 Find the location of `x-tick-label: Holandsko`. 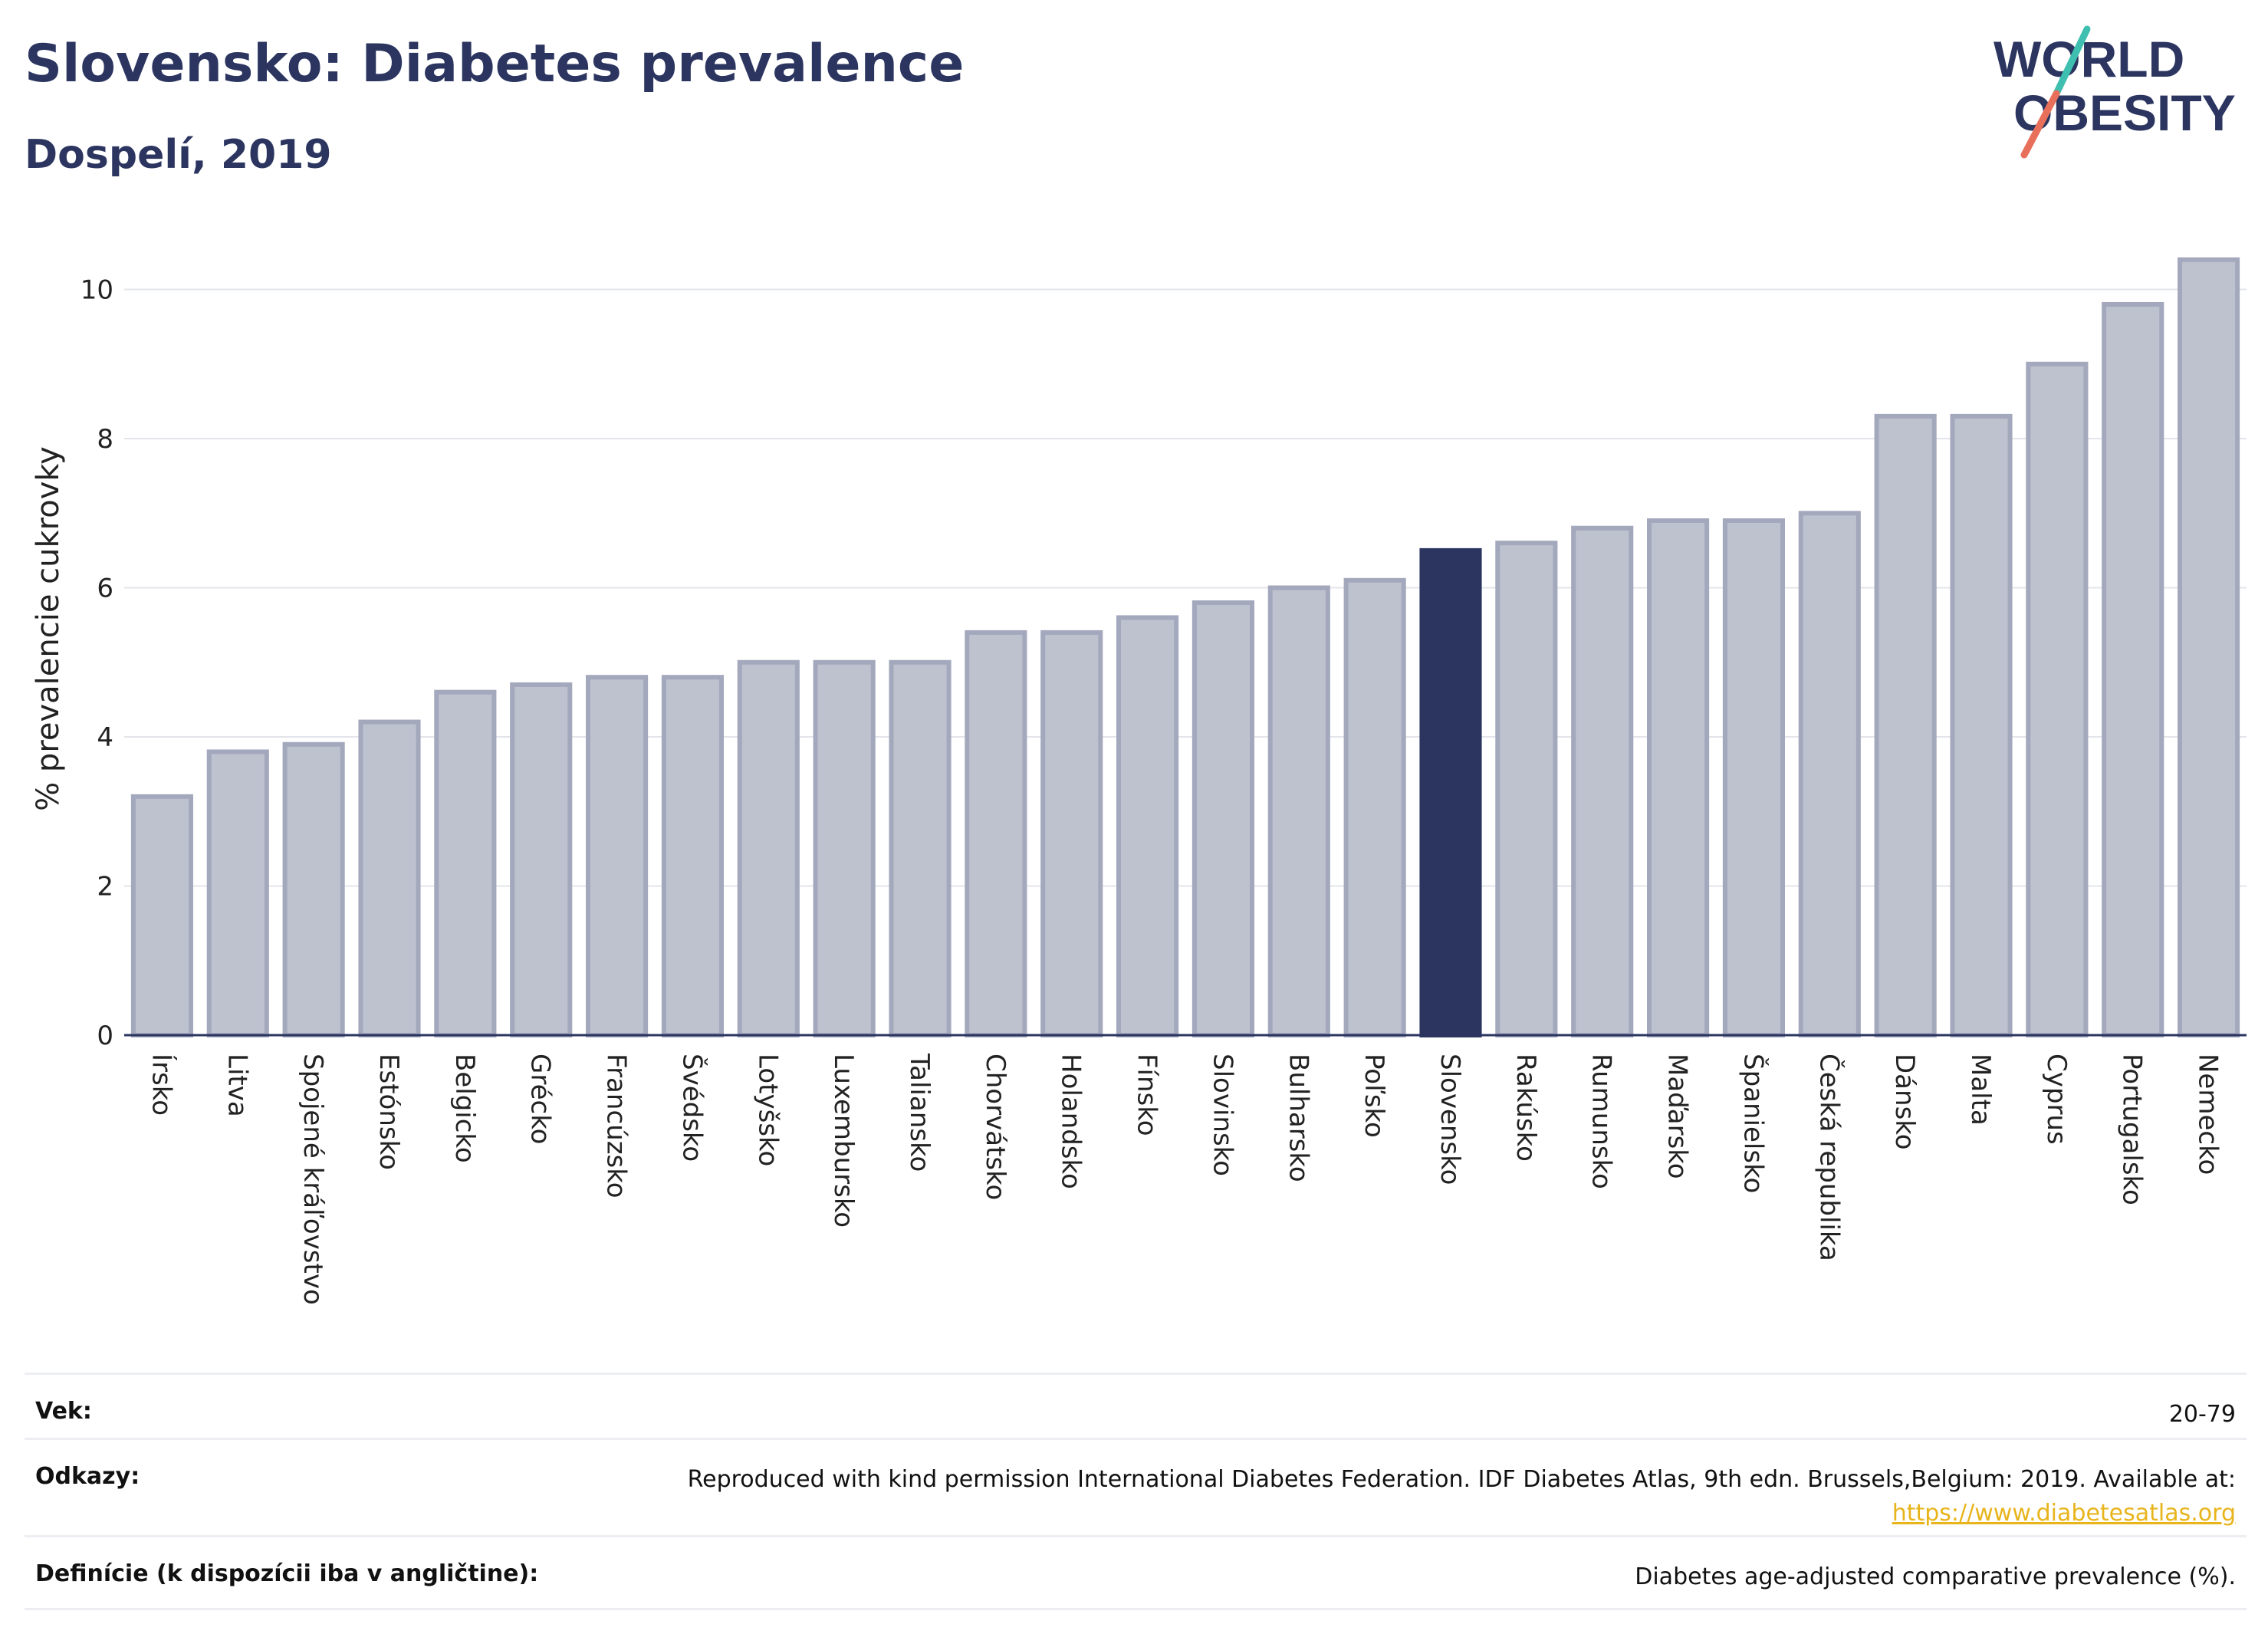

x-tick-label: Holandsko is located at coordinates (1071, 1122).